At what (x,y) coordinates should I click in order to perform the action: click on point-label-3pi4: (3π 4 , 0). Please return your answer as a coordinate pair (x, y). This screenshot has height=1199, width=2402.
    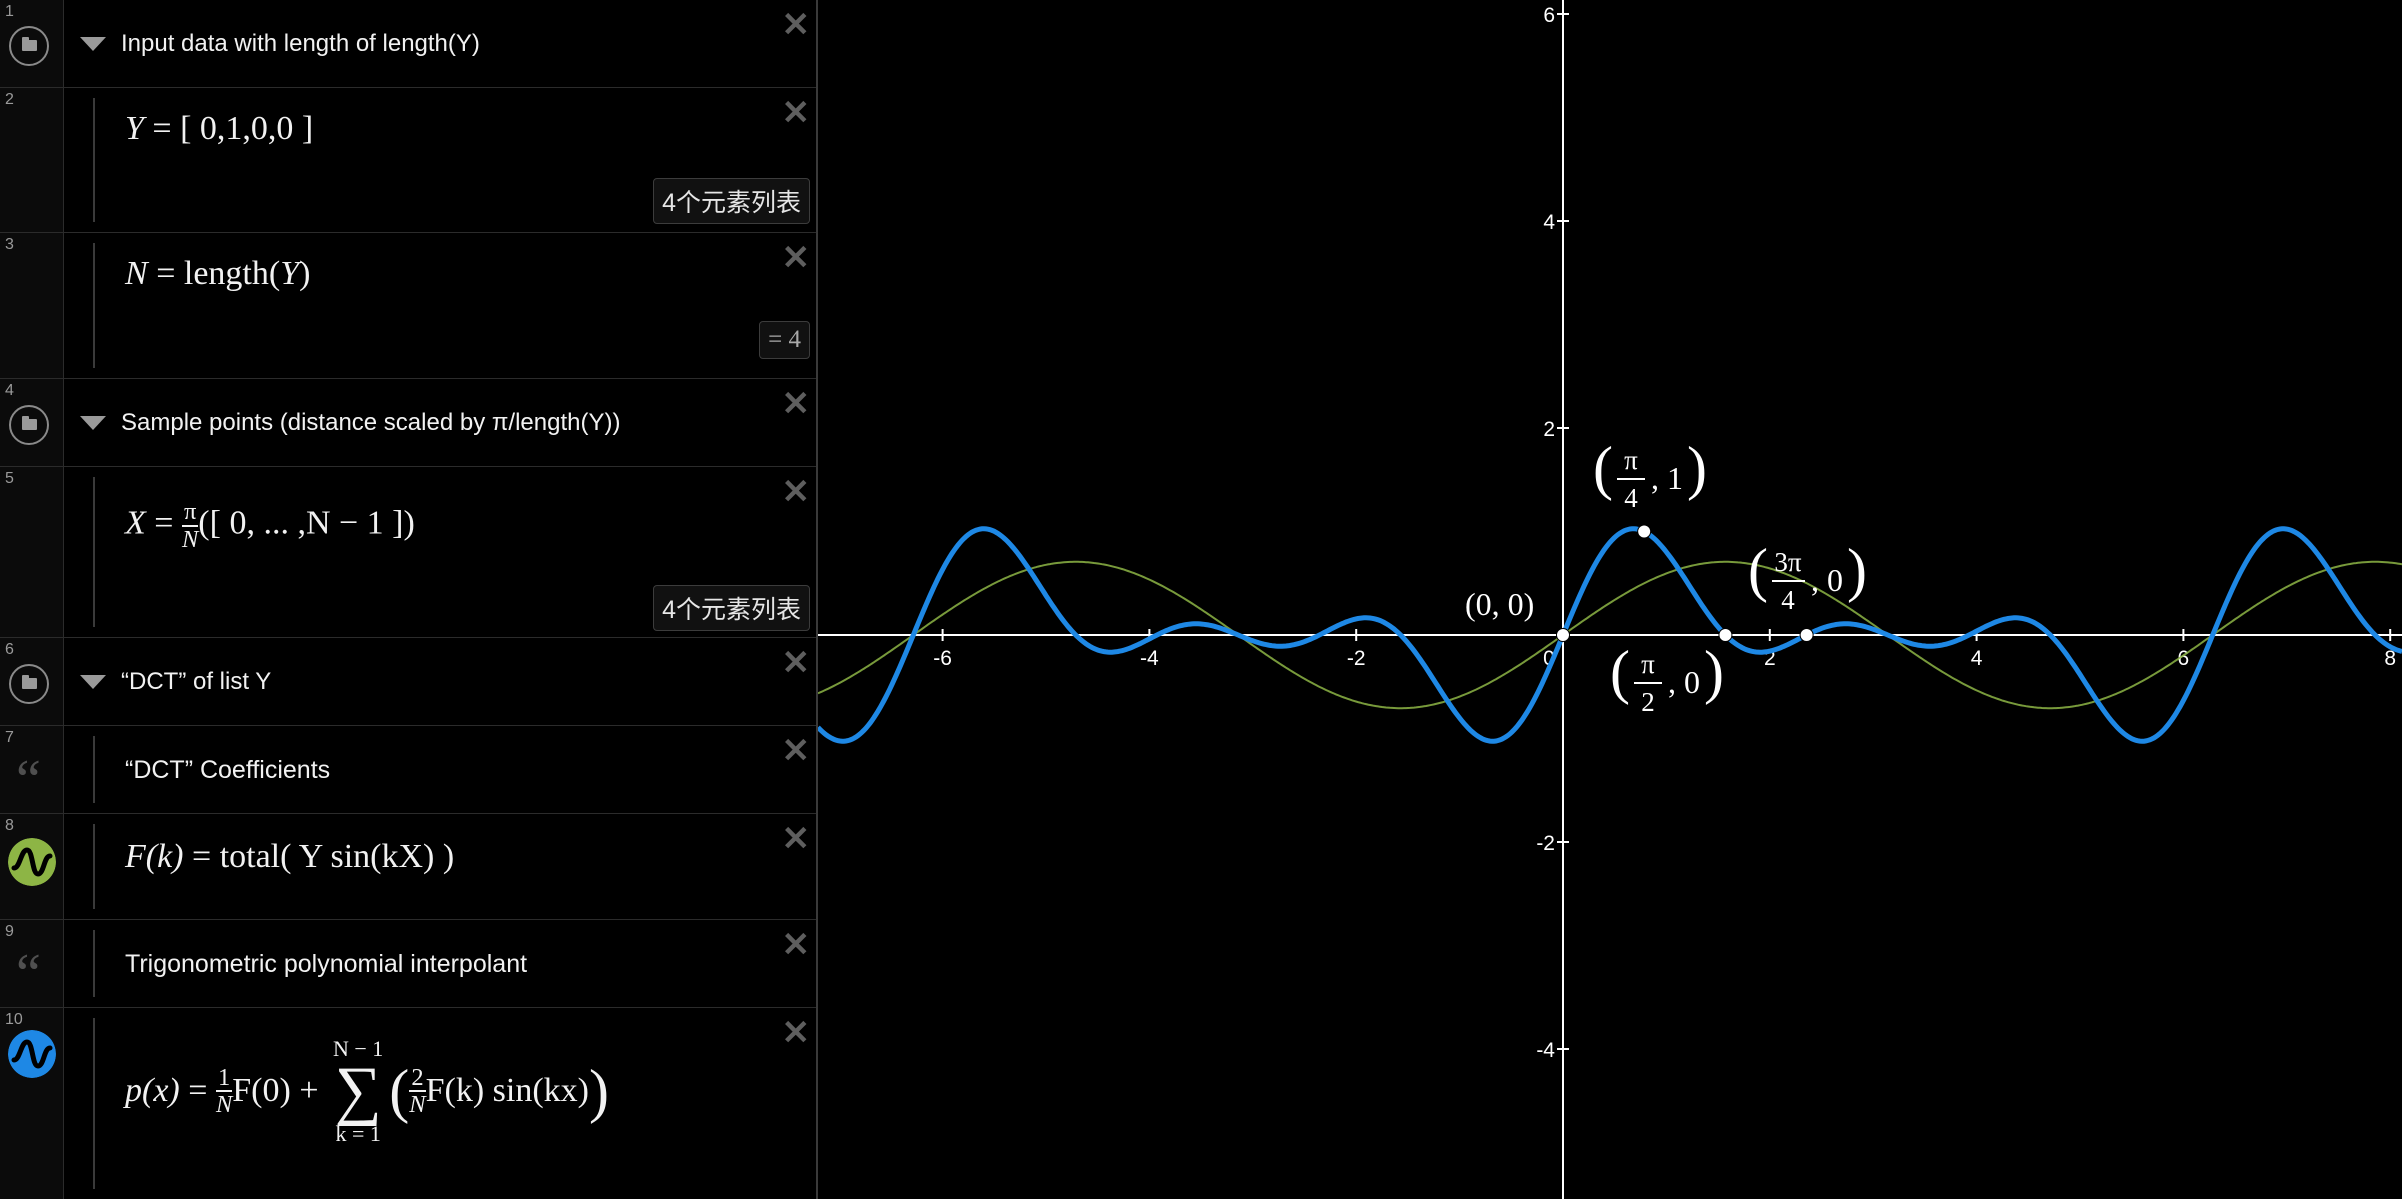
    Looking at the image, I should click on (1807, 576).